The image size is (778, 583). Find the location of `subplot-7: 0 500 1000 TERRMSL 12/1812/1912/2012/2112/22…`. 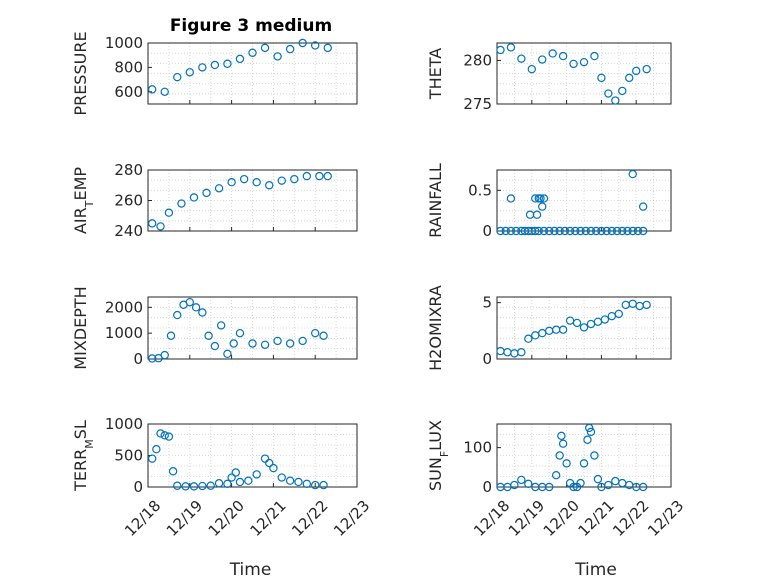

subplot-7: 0 500 1000 TERRMSL 12/1812/1912/2012/2112/22… is located at coordinates (222, 497).